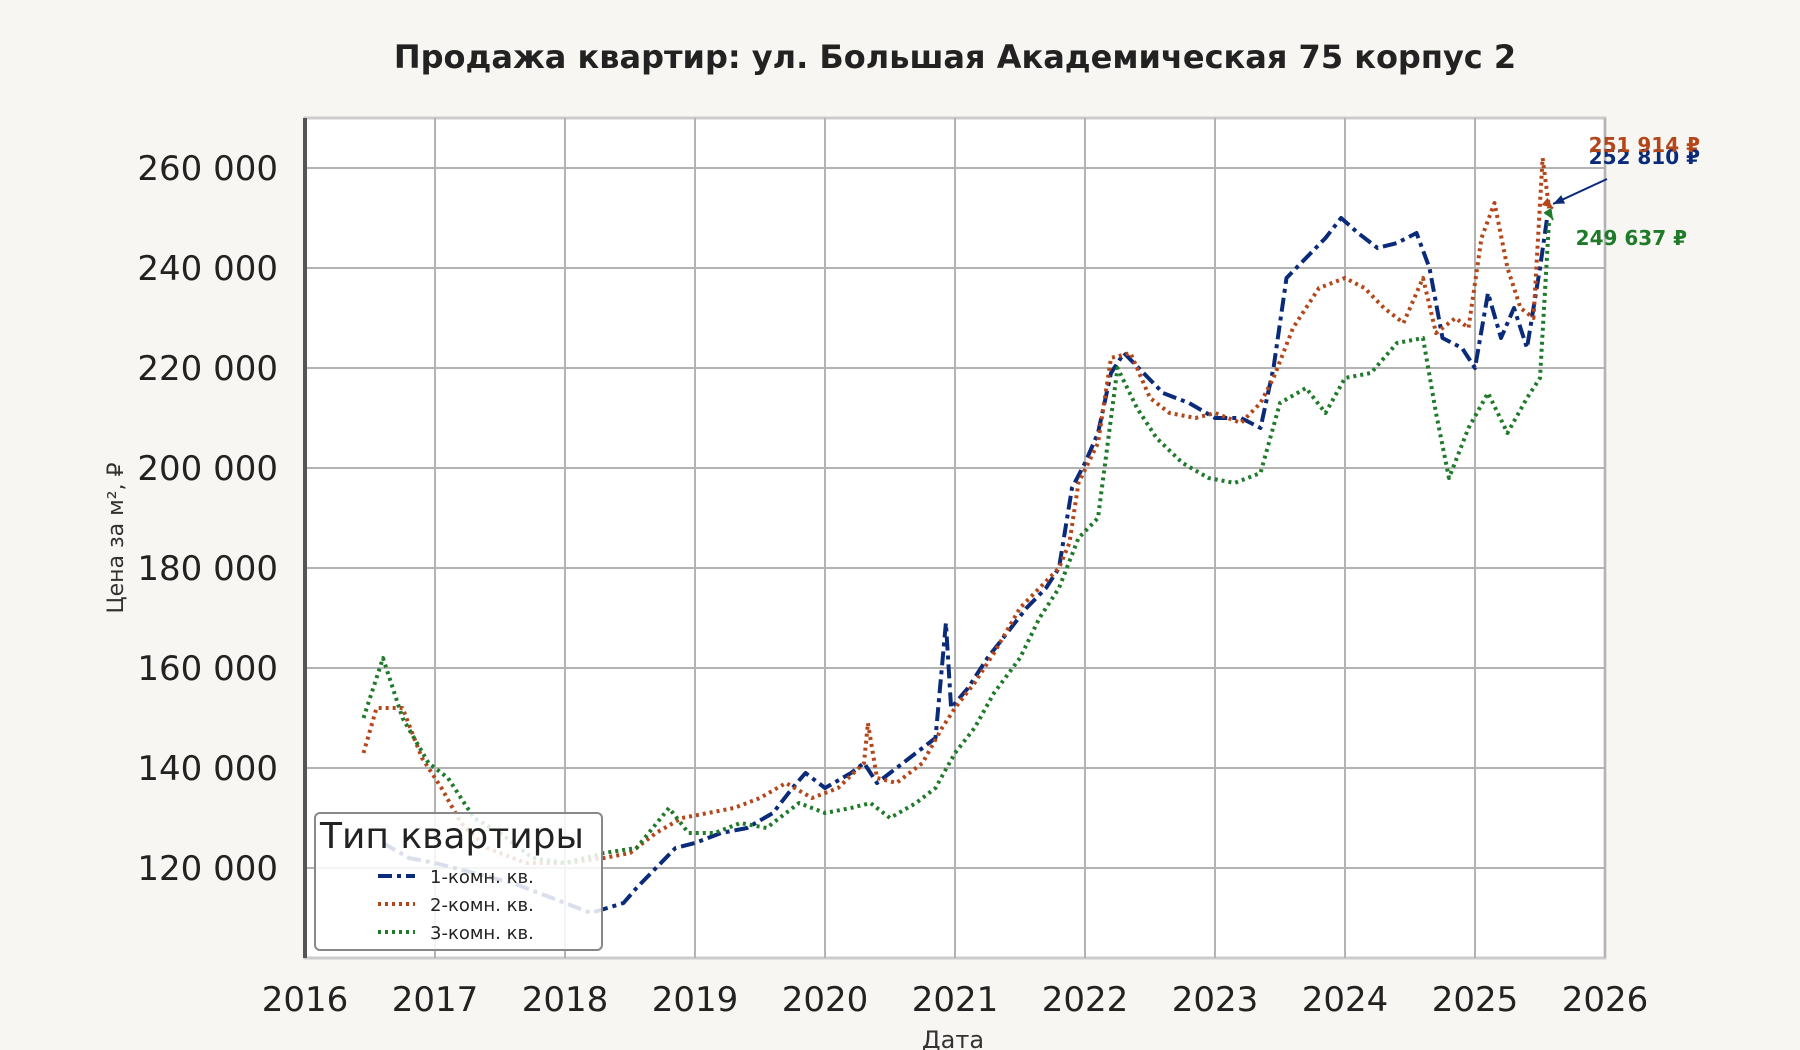 The image size is (1800, 1050). I want to click on legend-items: 1-комн. кв. 2-комн. кв. 3-комн. кв., so click(456, 905).